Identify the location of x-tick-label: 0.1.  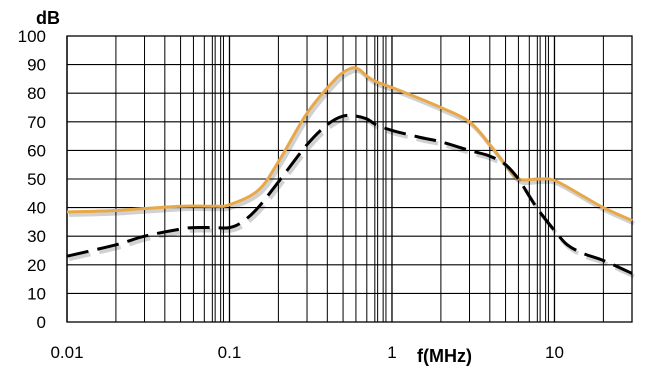
(230, 352).